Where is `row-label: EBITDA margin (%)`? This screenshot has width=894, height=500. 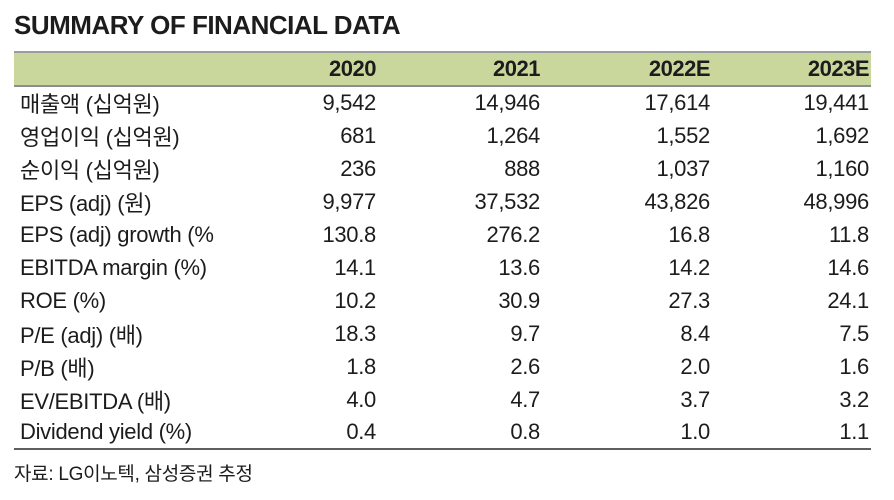
row-label: EBITDA margin (%) is located at coordinates (113, 267).